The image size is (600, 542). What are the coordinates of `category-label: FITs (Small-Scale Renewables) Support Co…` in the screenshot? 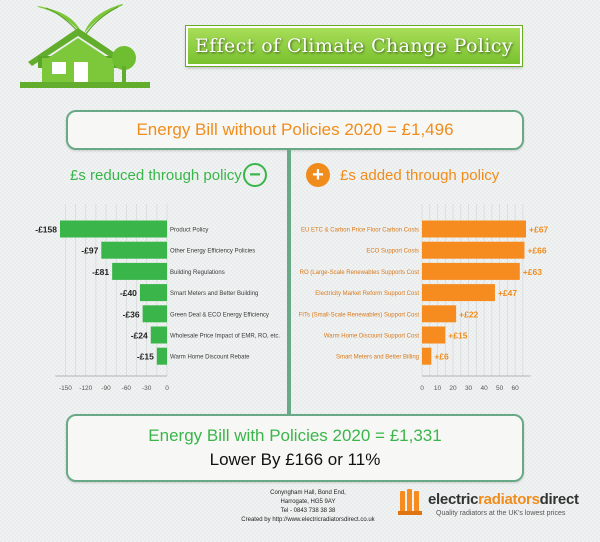 It's located at (359, 315).